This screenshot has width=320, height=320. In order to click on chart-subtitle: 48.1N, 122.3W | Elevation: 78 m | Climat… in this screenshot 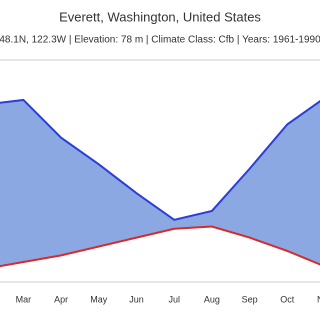, I will do `click(160, 40)`.